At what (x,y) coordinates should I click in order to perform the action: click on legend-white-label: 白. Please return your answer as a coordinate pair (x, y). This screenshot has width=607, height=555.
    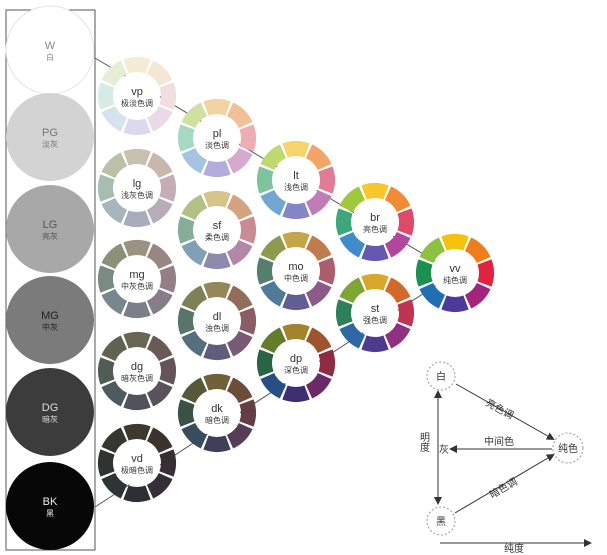
    Looking at the image, I should click on (441, 376).